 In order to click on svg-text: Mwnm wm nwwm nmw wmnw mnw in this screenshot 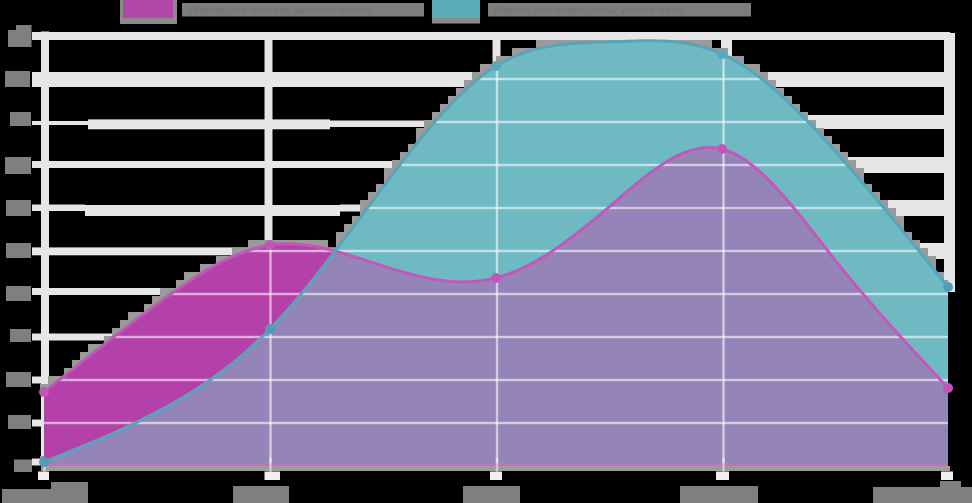, I will do `click(589, 10)`.